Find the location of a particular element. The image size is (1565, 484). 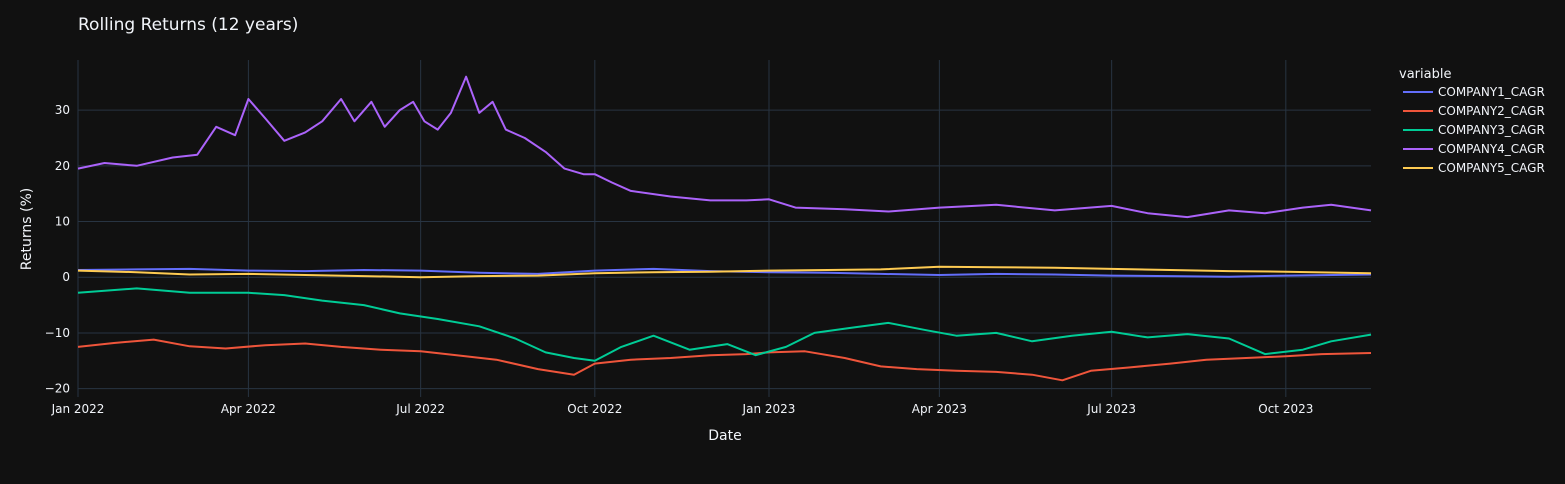

legend-label: COMPANY1_CAGR is located at coordinates (1491, 92).